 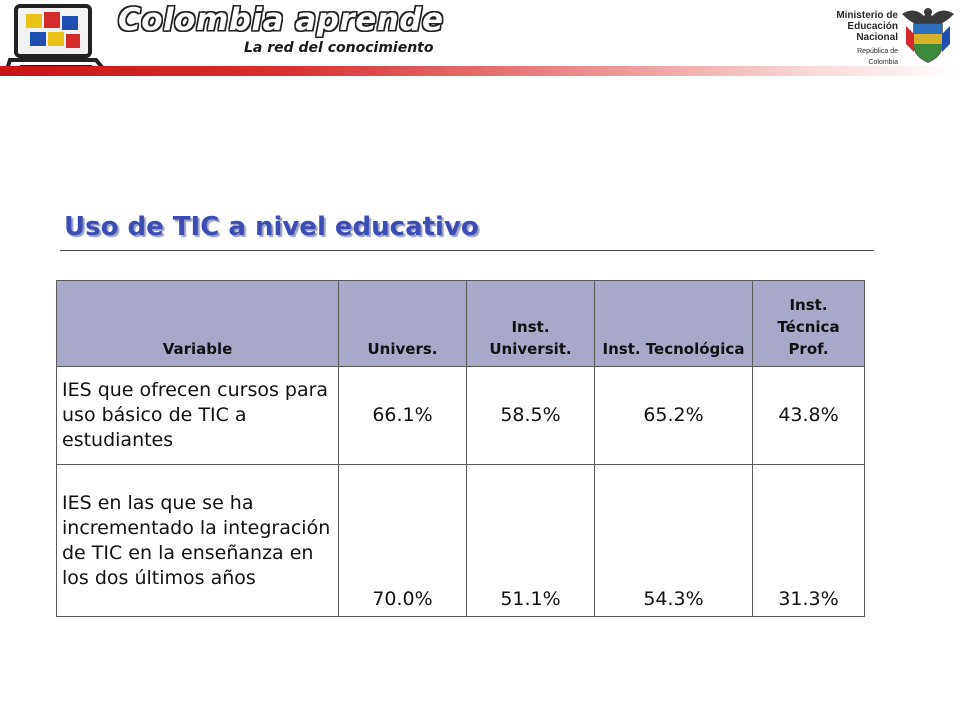 I want to click on brand-title: Colombia aprende, so click(x=281, y=20).